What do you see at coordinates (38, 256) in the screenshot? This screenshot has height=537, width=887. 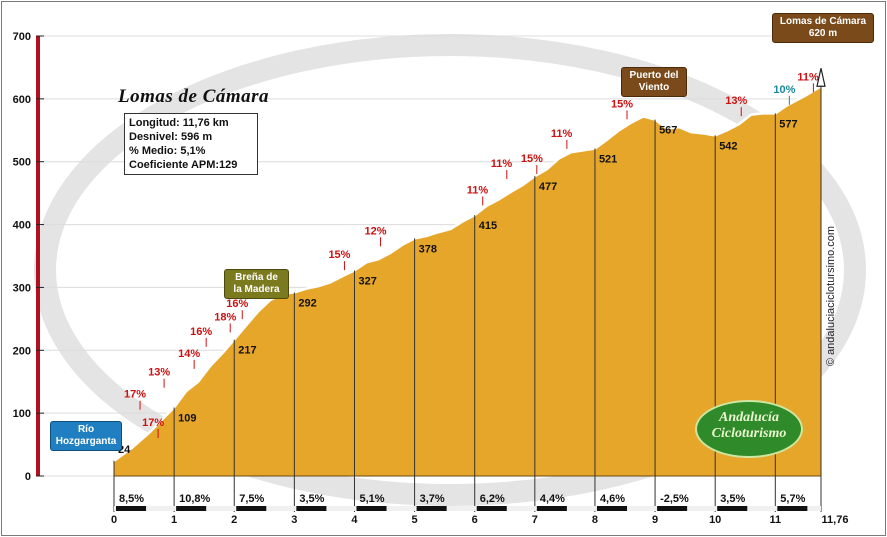 I see `y-axis-bar` at bounding box center [38, 256].